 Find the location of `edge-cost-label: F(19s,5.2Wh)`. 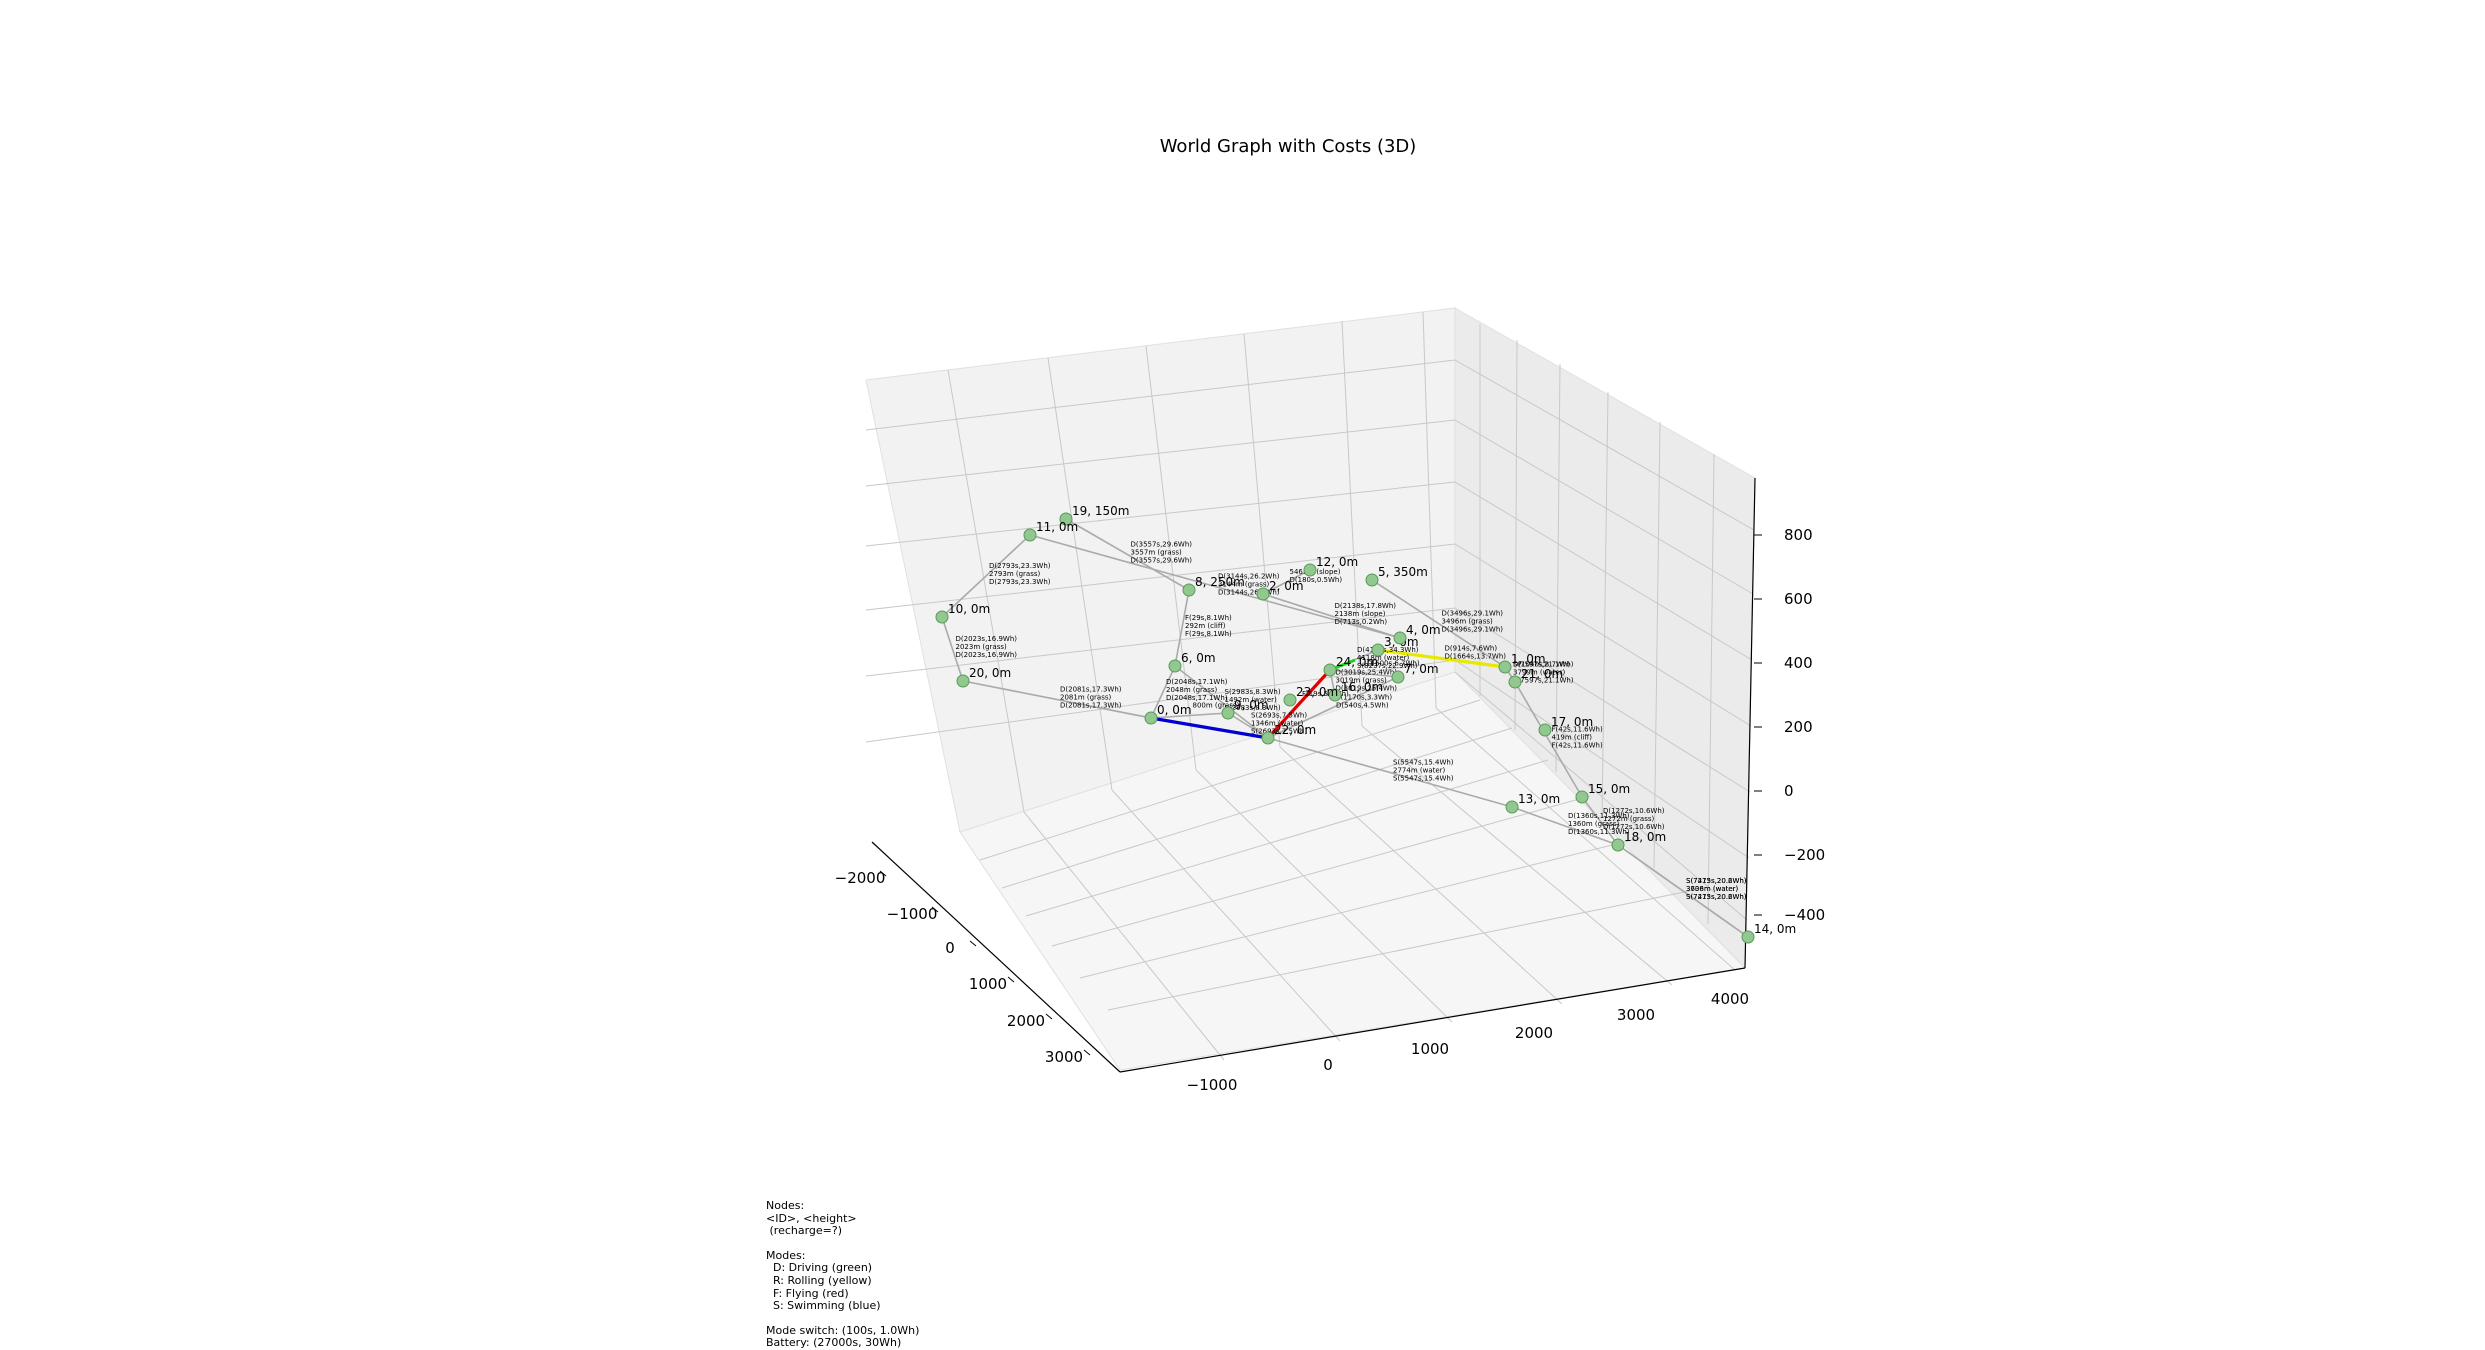

edge-cost-label: F(19s,5.2Wh) is located at coordinates (1325, 694).